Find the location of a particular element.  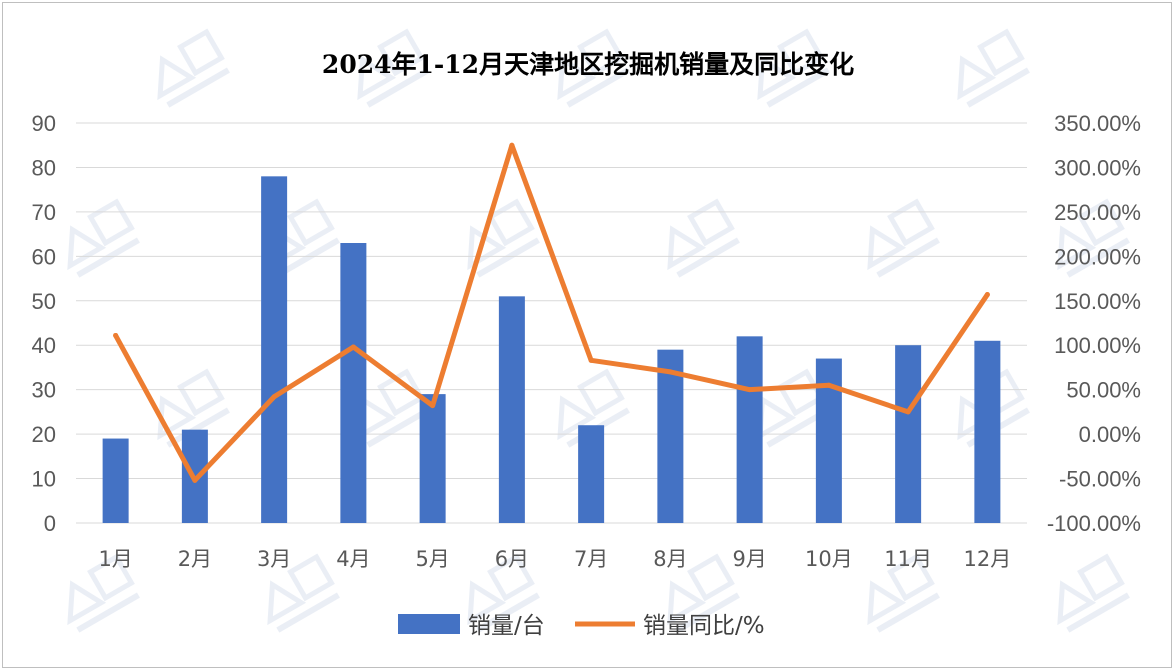

category-labels: 1月 2月 3月 4月 5月 6月 7月 8月 9月 10月 11月 12月 is located at coordinates (554, 559).